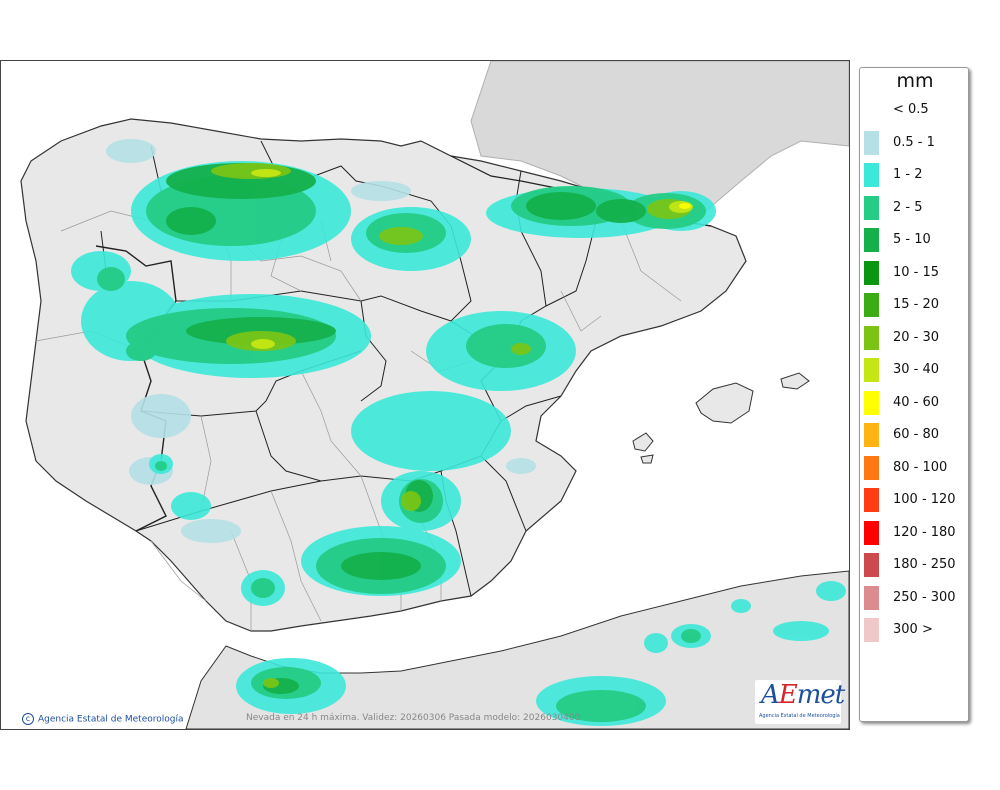  What do you see at coordinates (908, 207) in the screenshot?
I see `legend-label: 2 - 5` at bounding box center [908, 207].